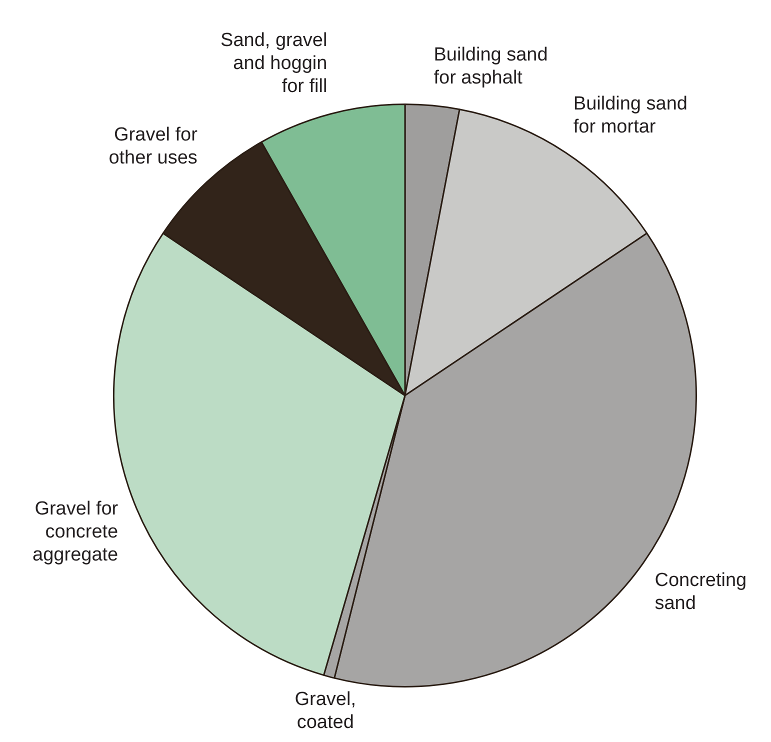 Image resolution: width=771 pixels, height=742 pixels. What do you see at coordinates (700, 592) in the screenshot?
I see `slice-label: Concreting sand` at bounding box center [700, 592].